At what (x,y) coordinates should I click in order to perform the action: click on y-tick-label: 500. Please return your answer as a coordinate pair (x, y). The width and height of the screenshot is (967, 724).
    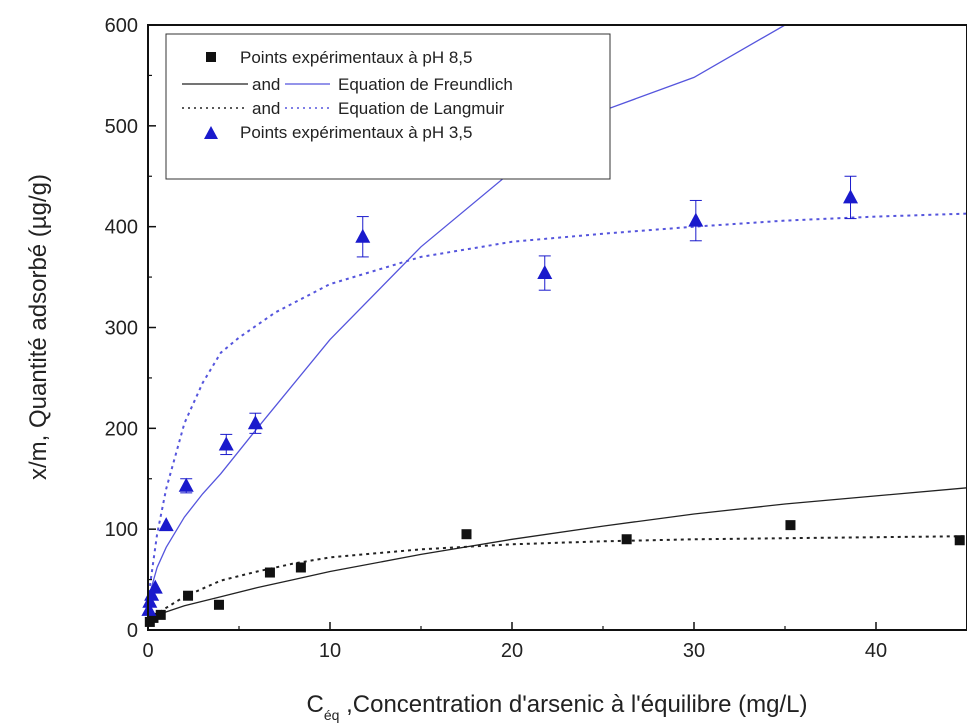
    Looking at the image, I should click on (121, 127).